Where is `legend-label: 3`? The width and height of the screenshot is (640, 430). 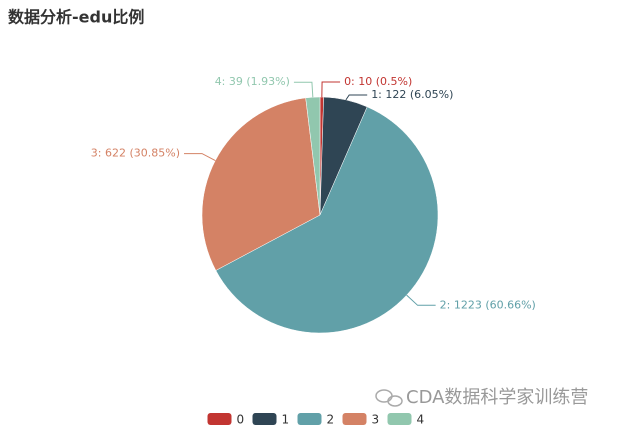
legend-label: 3 is located at coordinates (376, 420).